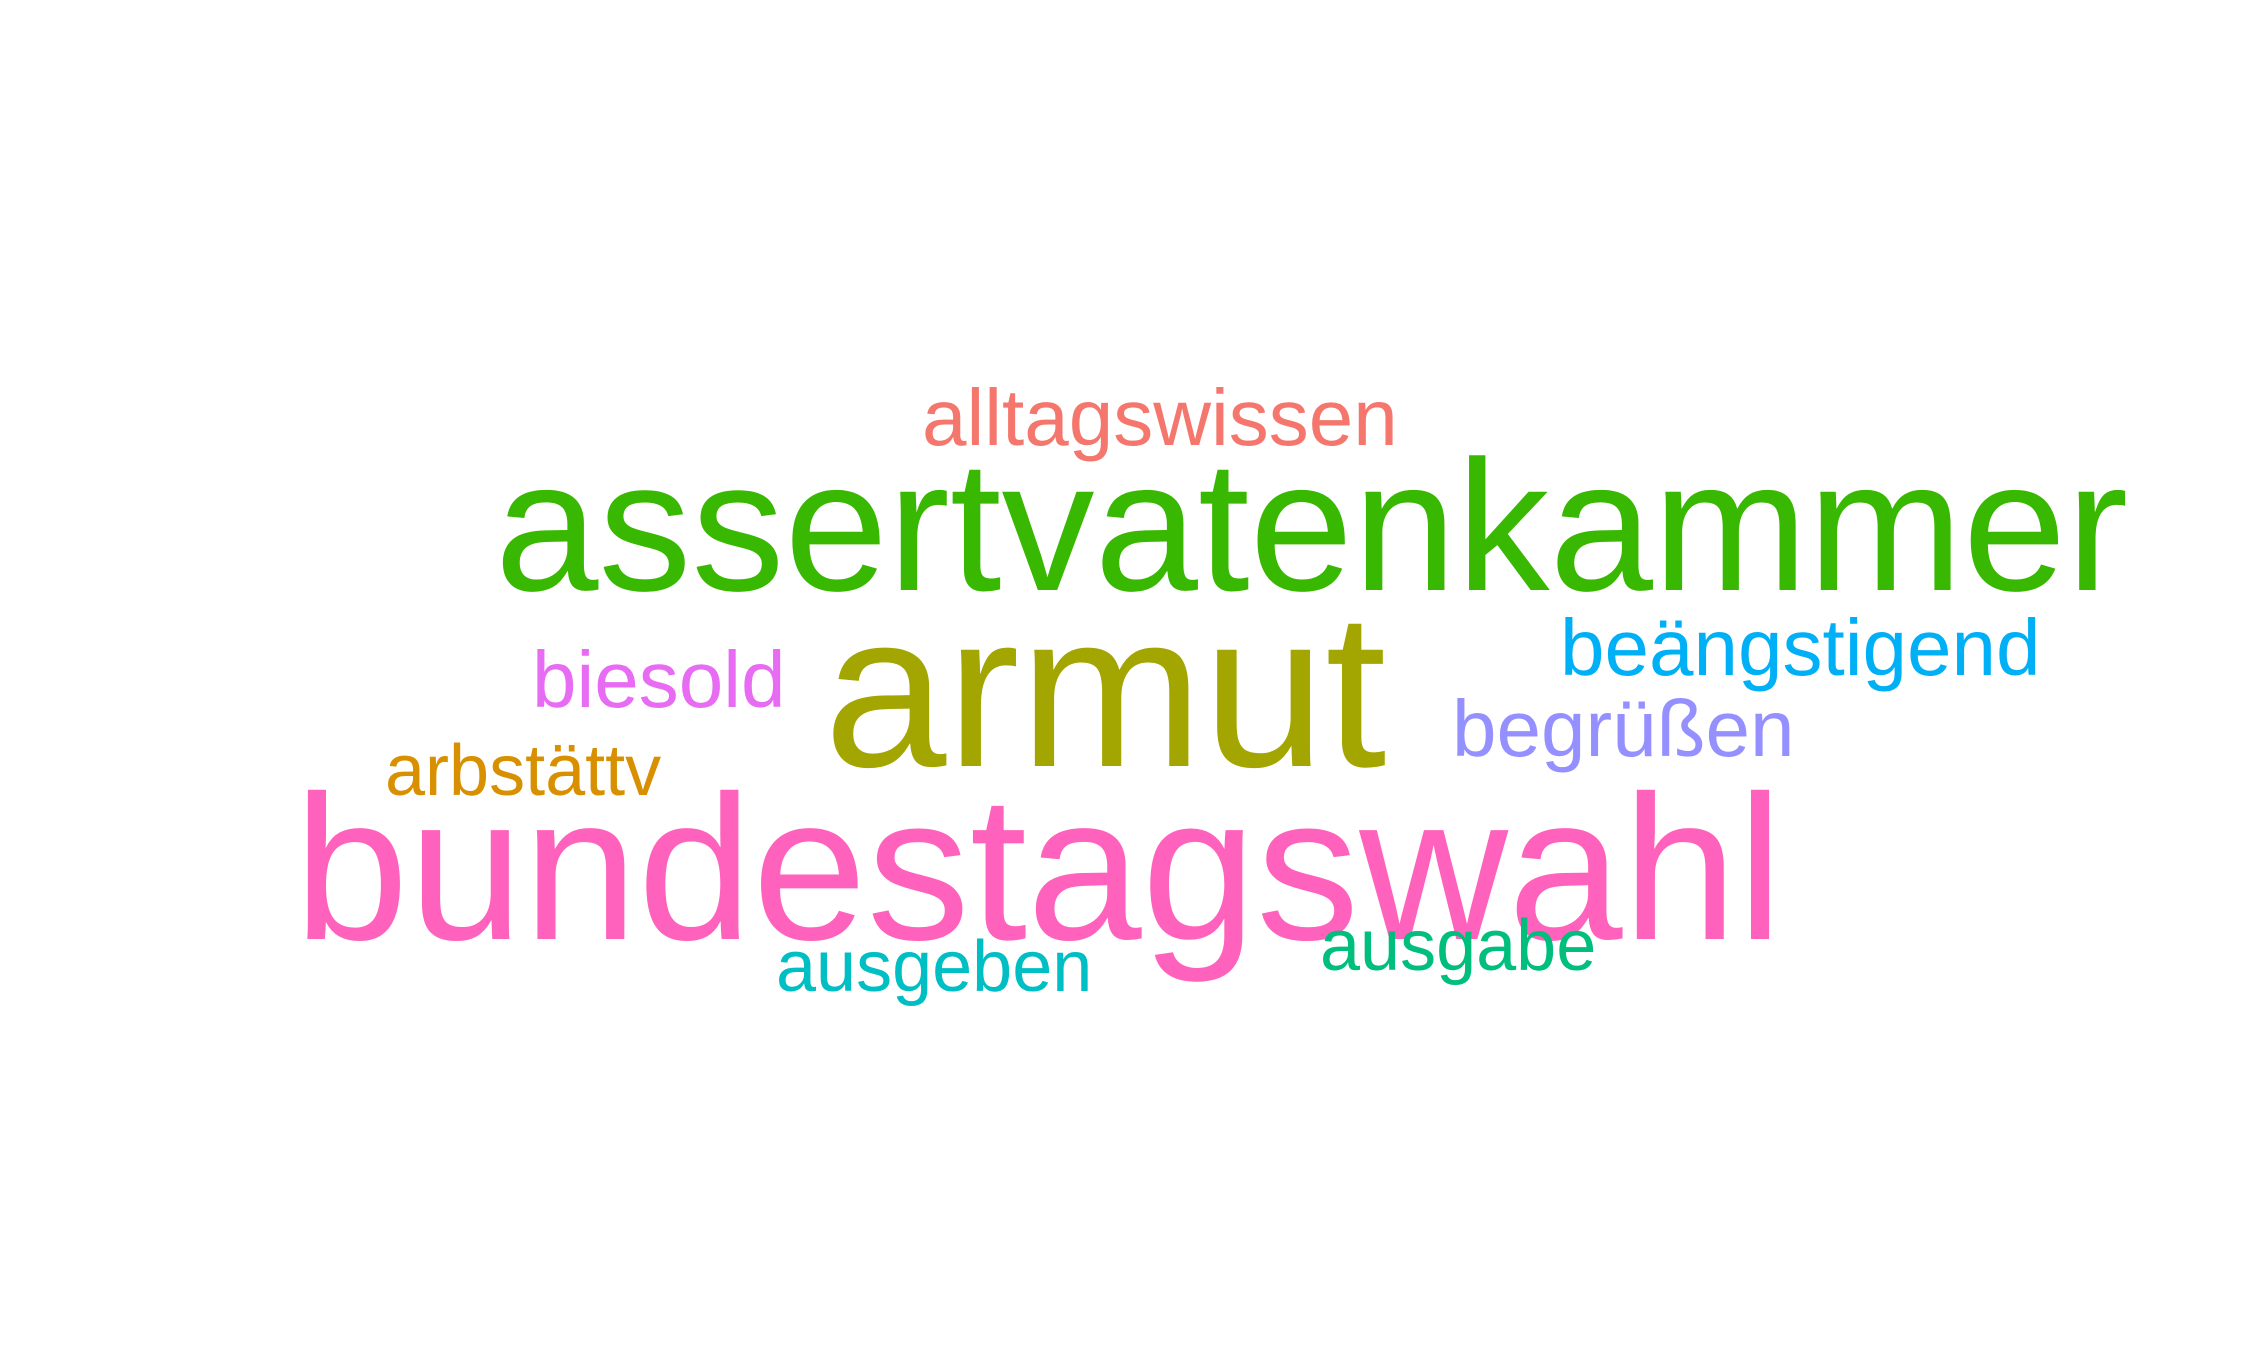 The width and height of the screenshot is (2246, 1350). I want to click on word-bundestagswahl: bundestagswahl, so click(1038, 868).